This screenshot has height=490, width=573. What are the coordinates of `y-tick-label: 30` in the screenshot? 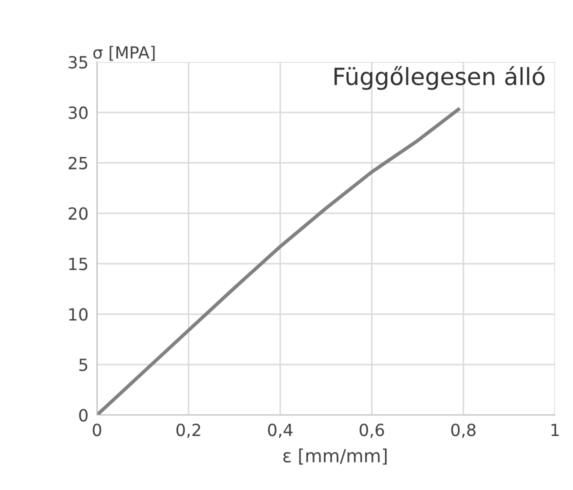 It's located at (78, 112).